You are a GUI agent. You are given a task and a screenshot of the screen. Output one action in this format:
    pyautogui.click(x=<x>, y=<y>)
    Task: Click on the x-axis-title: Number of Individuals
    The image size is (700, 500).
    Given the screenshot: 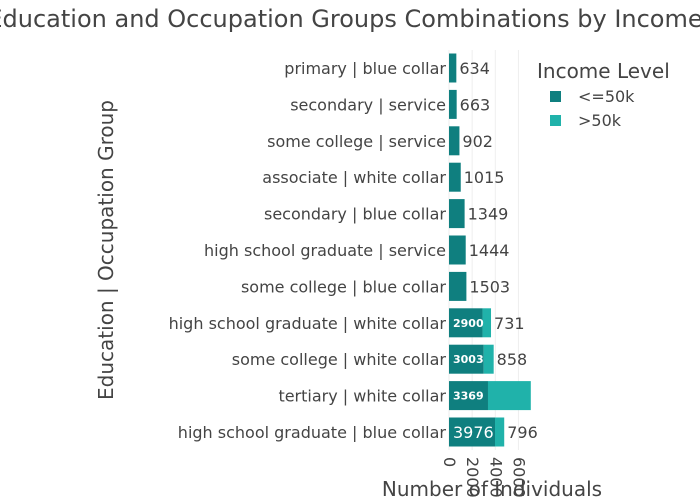 What is the action you would take?
    pyautogui.click(x=492, y=488)
    